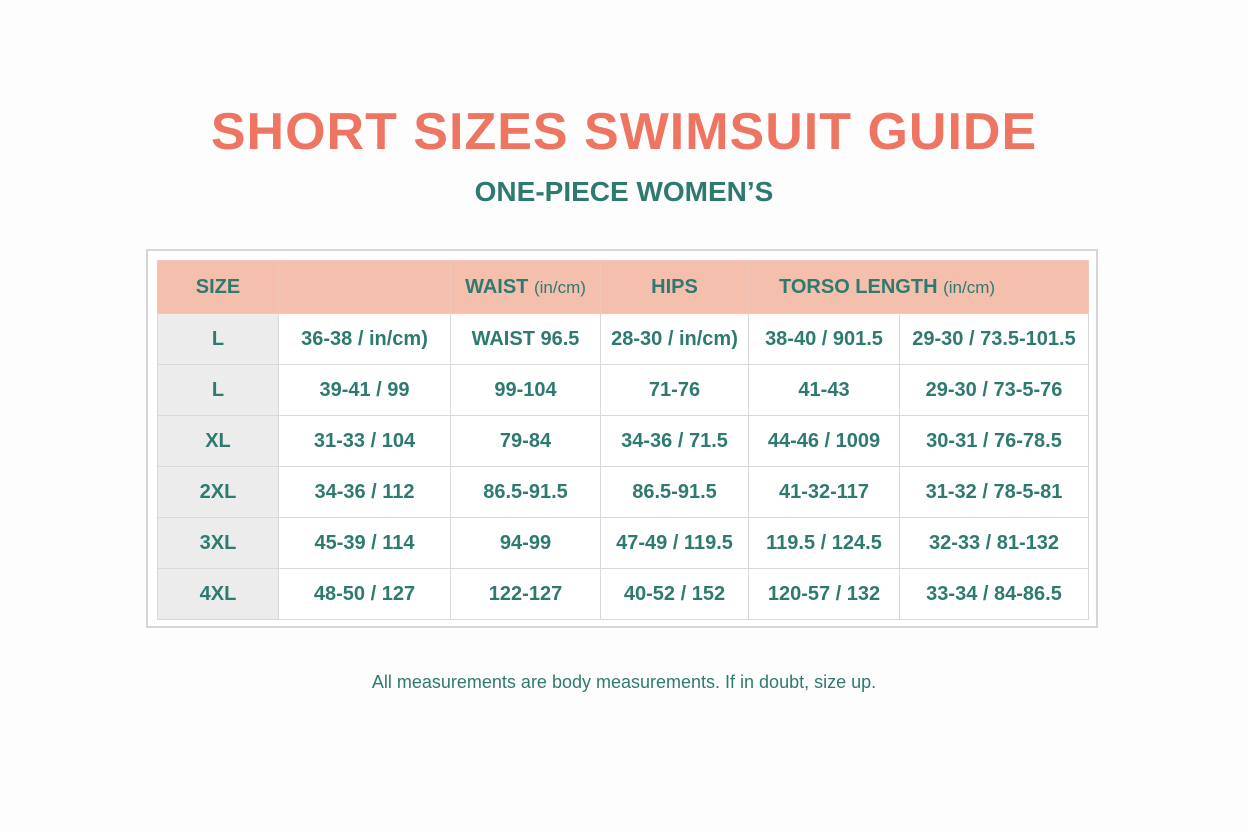  Describe the element at coordinates (824, 543) in the screenshot. I see `measure-cell: 119.5 / 124.5` at that location.